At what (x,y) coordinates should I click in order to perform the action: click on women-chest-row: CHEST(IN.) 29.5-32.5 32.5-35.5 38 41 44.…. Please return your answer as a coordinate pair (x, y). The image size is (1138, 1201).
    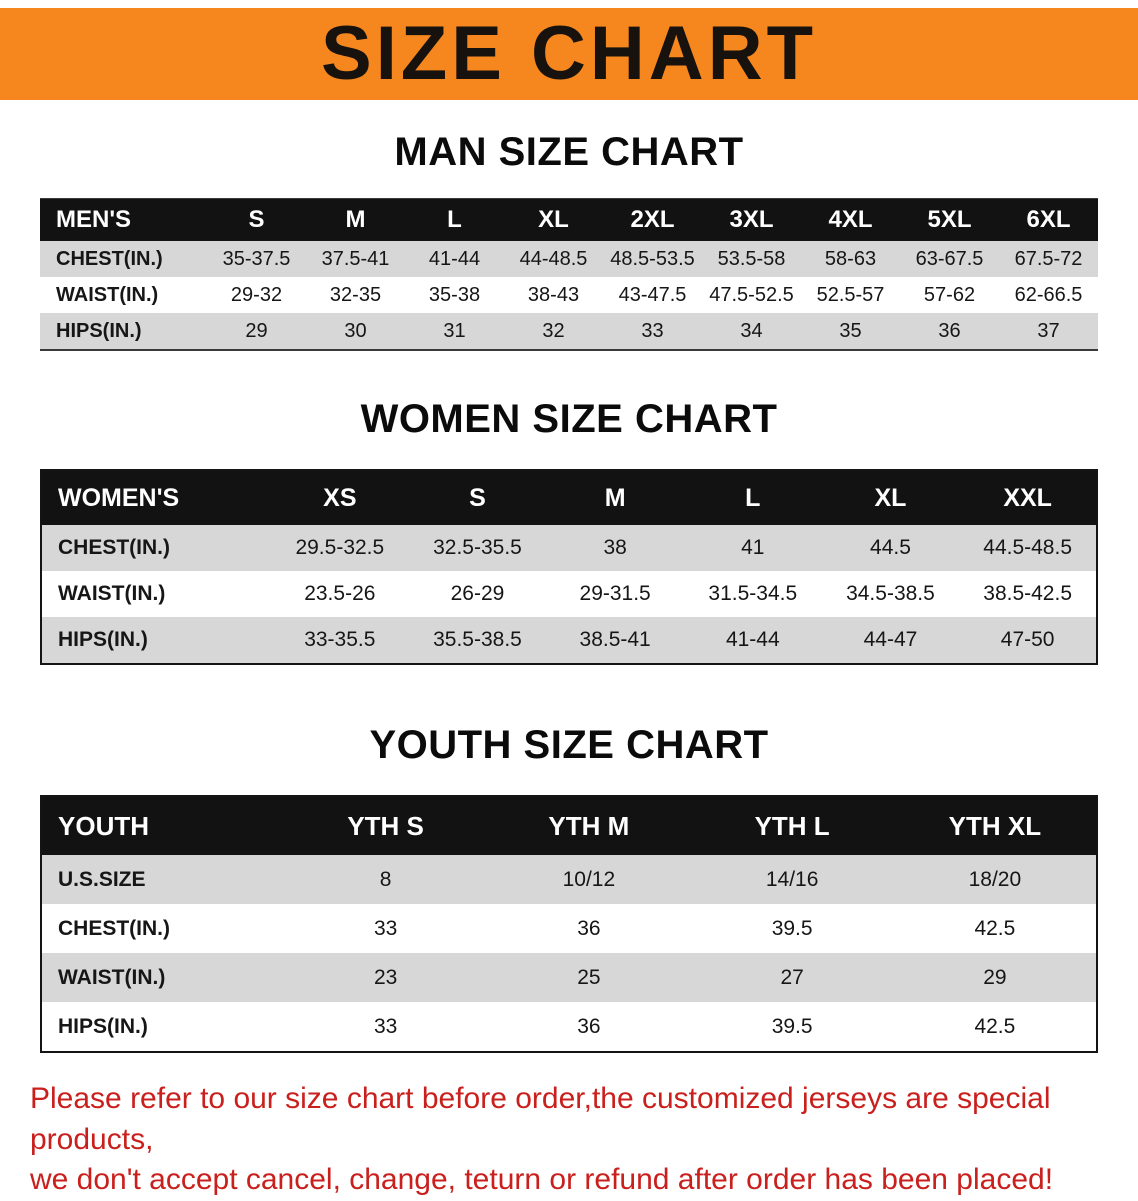
    Looking at the image, I should click on (569, 548).